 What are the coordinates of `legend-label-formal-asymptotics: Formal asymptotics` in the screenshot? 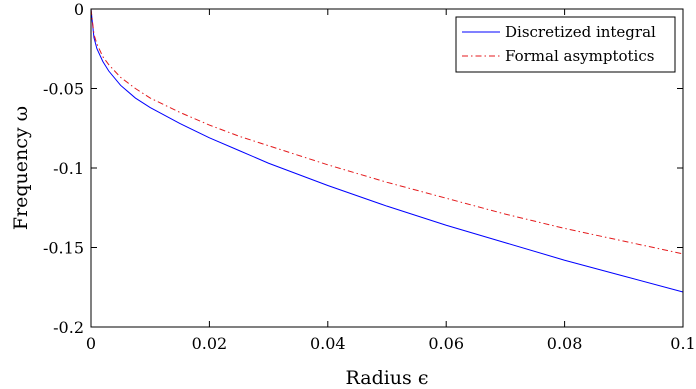 It's located at (579, 56).